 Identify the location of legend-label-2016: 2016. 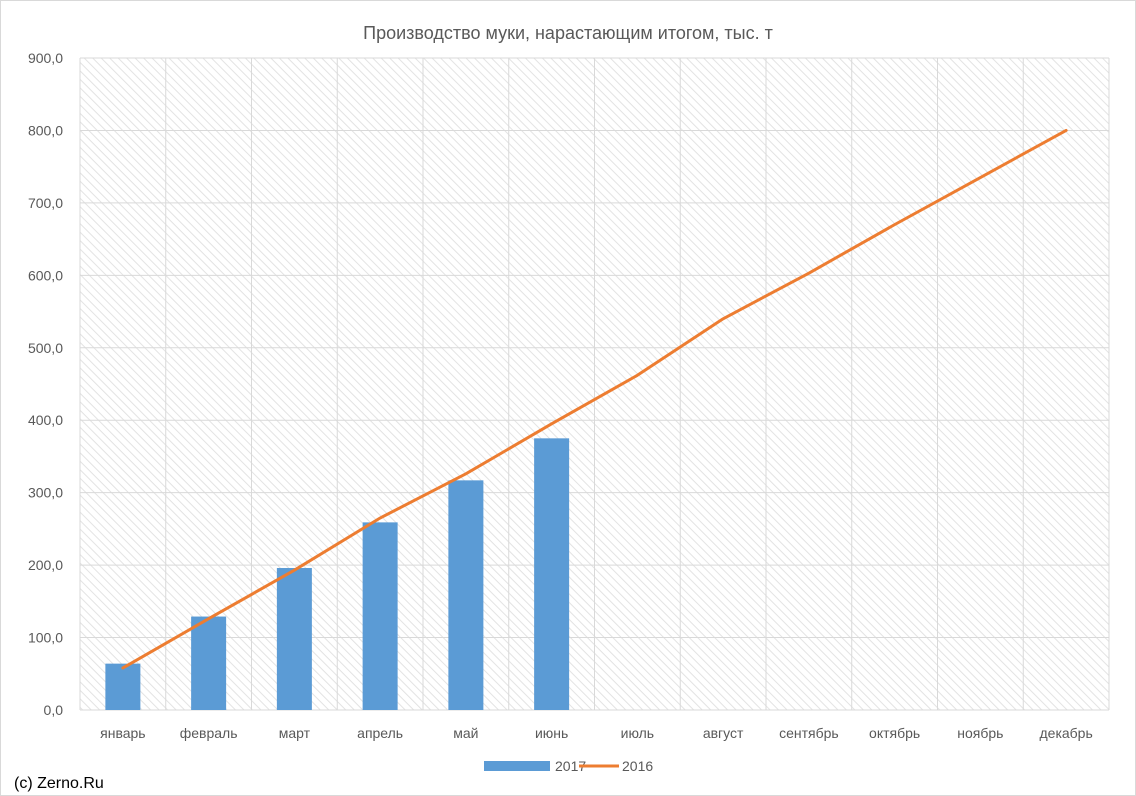
(637, 766).